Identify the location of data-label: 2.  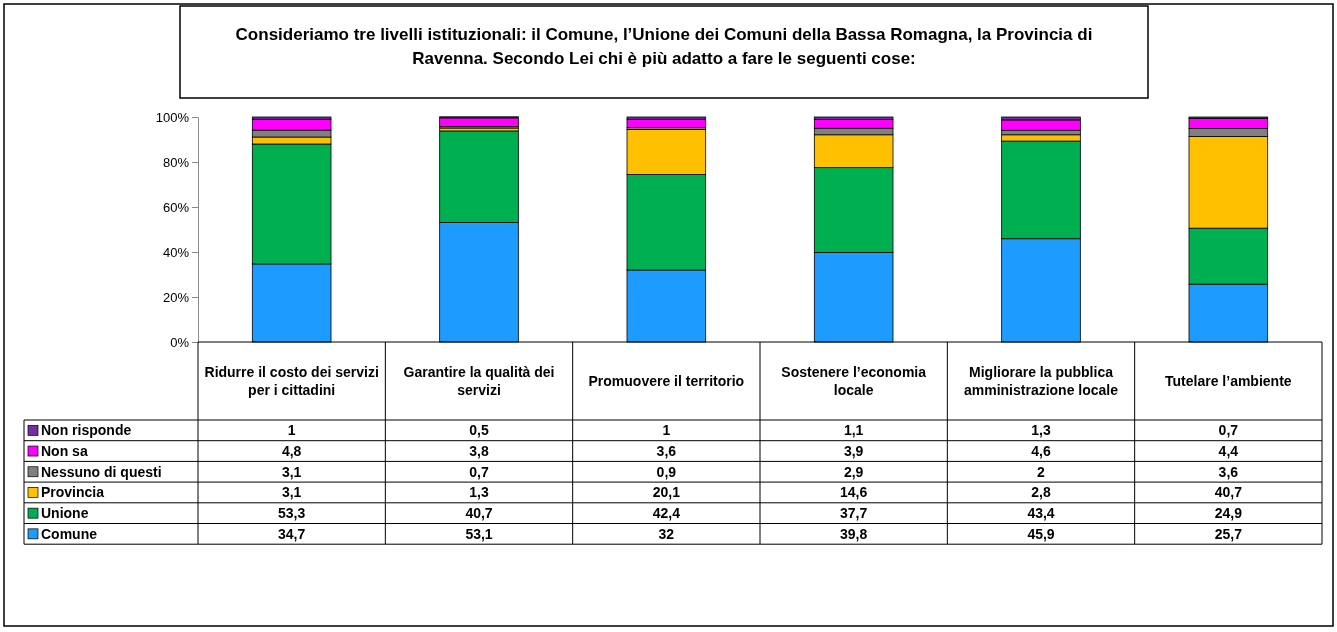
(1041, 471).